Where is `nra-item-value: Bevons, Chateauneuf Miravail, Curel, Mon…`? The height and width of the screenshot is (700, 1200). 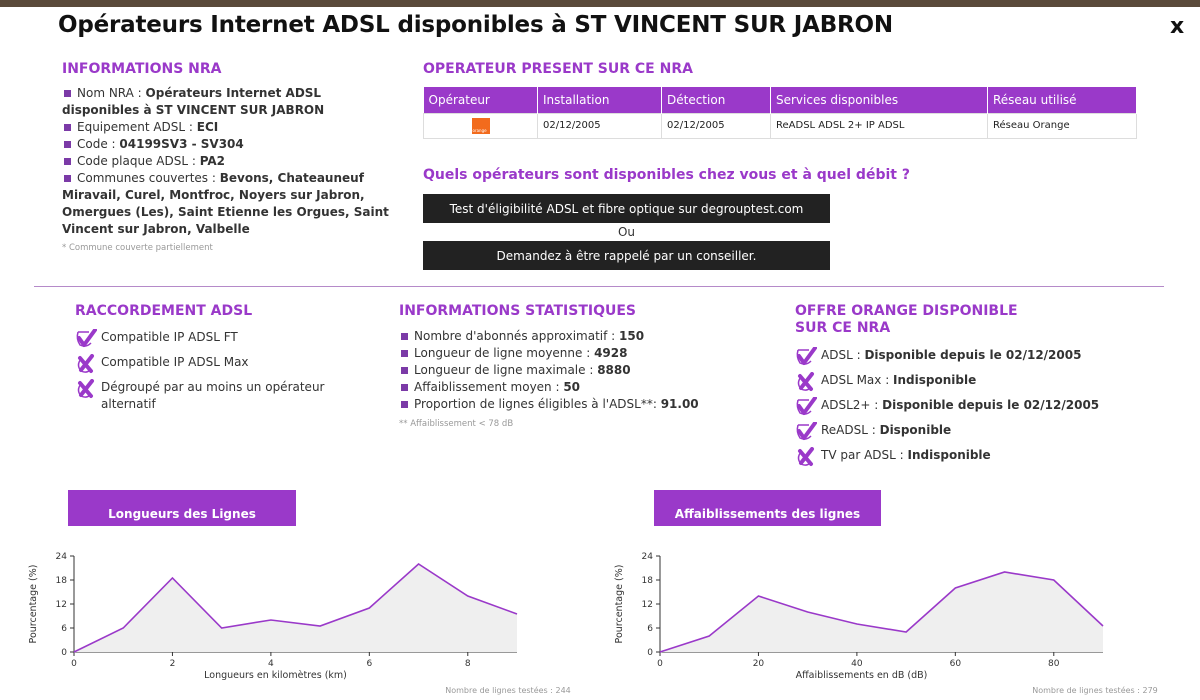 nra-item-value: Bevons, Chateauneuf Miravail, Curel, Mon… is located at coordinates (225, 203).